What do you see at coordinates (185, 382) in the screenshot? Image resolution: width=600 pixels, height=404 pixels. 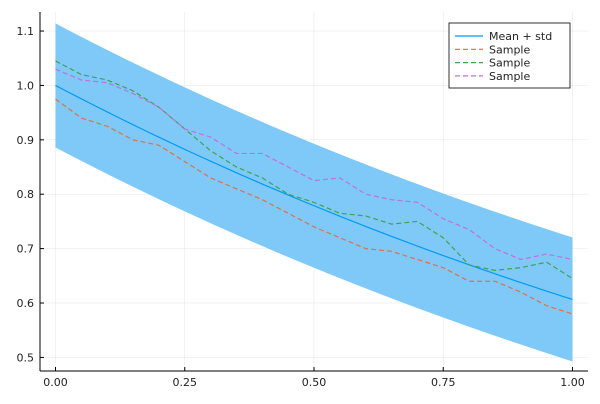 I see `x-tick-label: 0.25` at bounding box center [185, 382].